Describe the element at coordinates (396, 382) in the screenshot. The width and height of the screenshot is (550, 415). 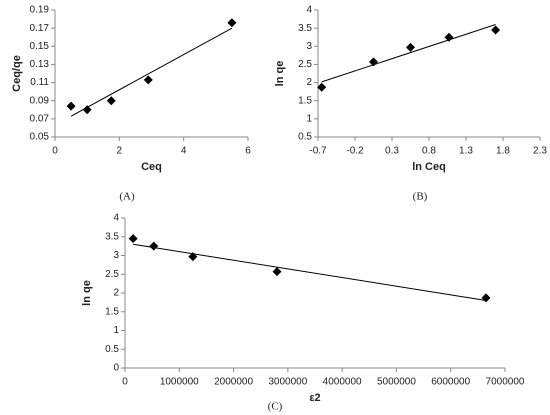
I see `x-tick-label: 5000000` at that location.